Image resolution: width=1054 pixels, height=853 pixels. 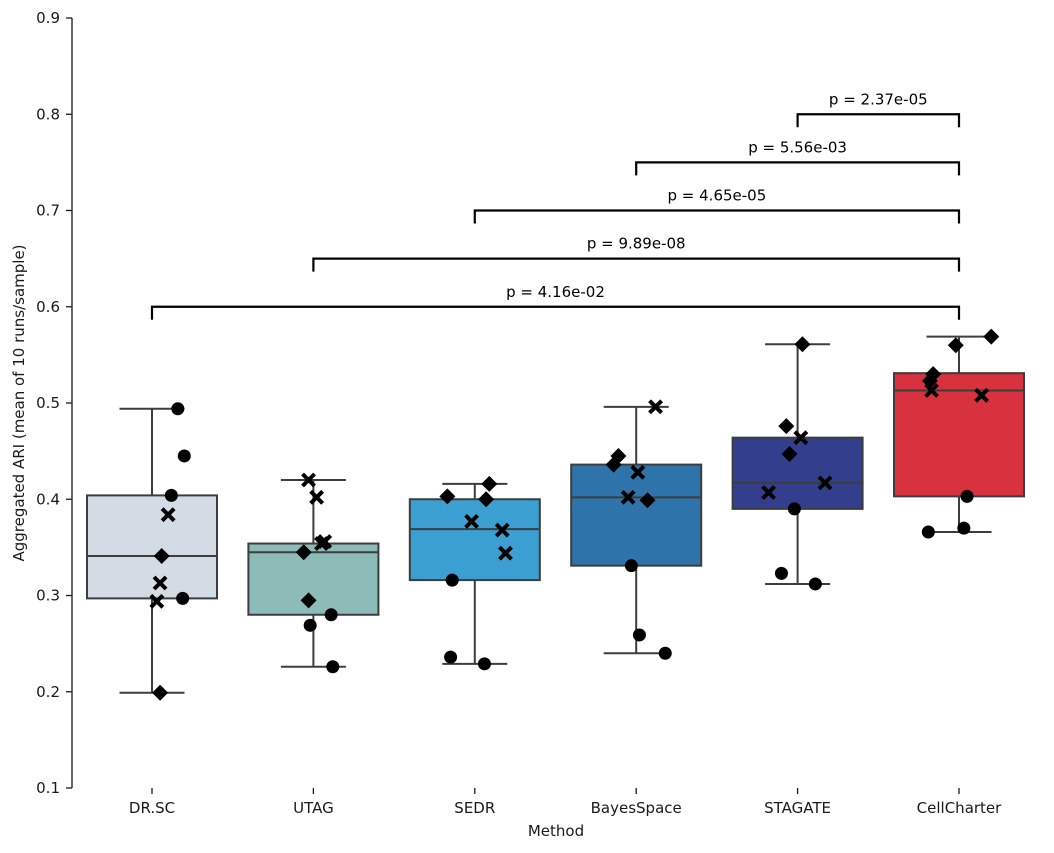 What do you see at coordinates (48, 211) in the screenshot?
I see `y-tick-label: 0.7` at bounding box center [48, 211].